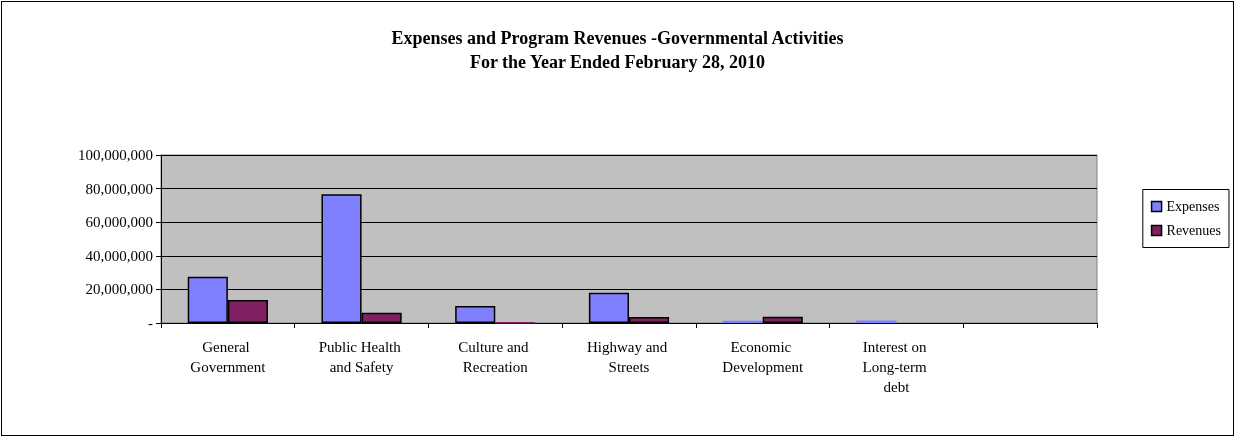 This screenshot has width=1235, height=437. What do you see at coordinates (115, 155) in the screenshot?
I see `y-tick-label: 100,000,000` at bounding box center [115, 155].